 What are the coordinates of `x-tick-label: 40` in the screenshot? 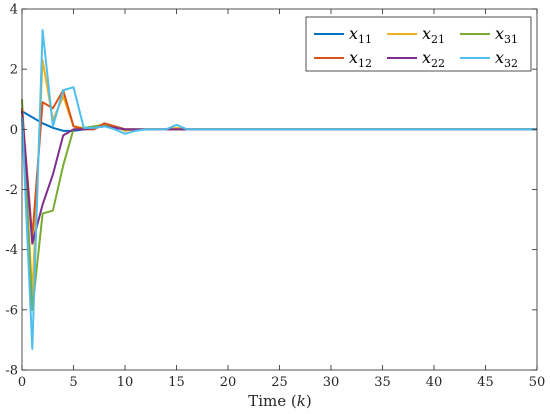 It's located at (434, 382).